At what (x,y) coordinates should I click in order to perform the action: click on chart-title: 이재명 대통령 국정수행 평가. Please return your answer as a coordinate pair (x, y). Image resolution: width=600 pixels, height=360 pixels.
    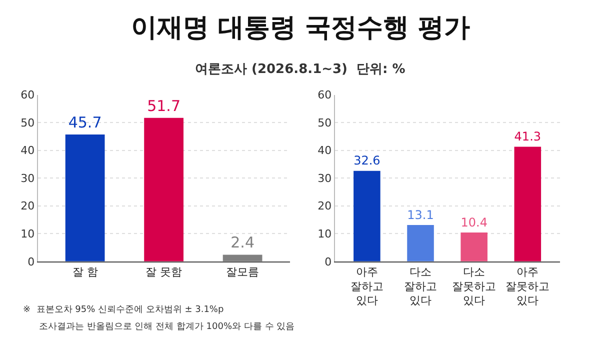
    Looking at the image, I should click on (300, 28).